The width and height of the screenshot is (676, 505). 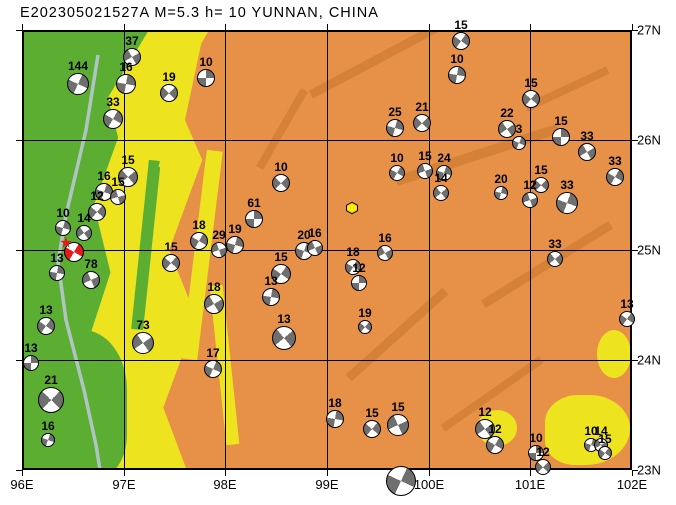 What do you see at coordinates (225, 484) in the screenshot?
I see `x-axis-label: 98E` at bounding box center [225, 484].